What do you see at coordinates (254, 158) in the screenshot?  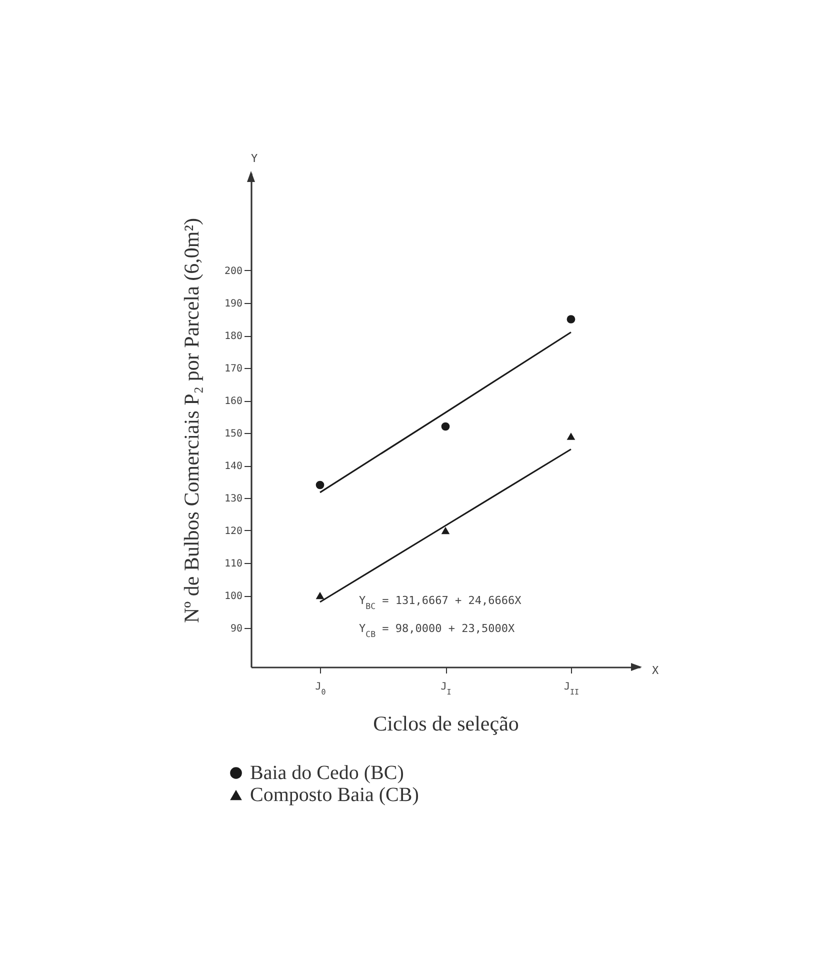 I see `text: Y` at bounding box center [254, 158].